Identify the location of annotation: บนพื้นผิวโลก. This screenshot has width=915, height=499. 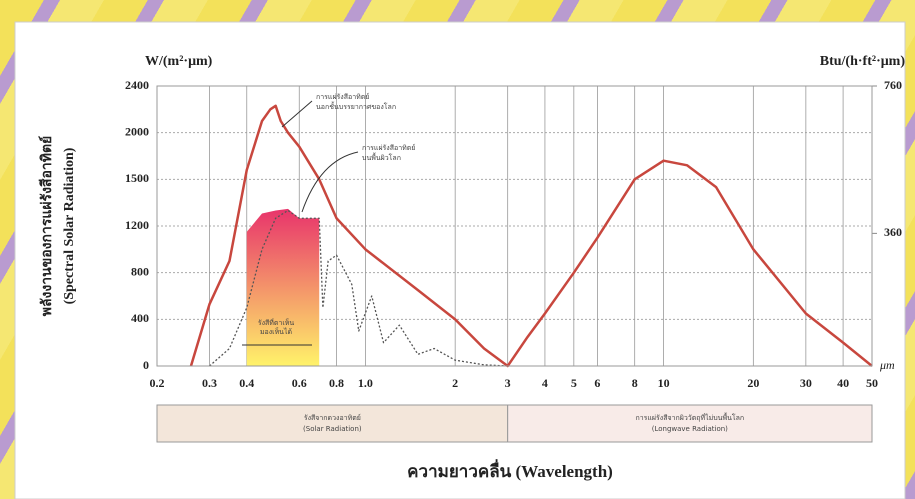
(381, 156).